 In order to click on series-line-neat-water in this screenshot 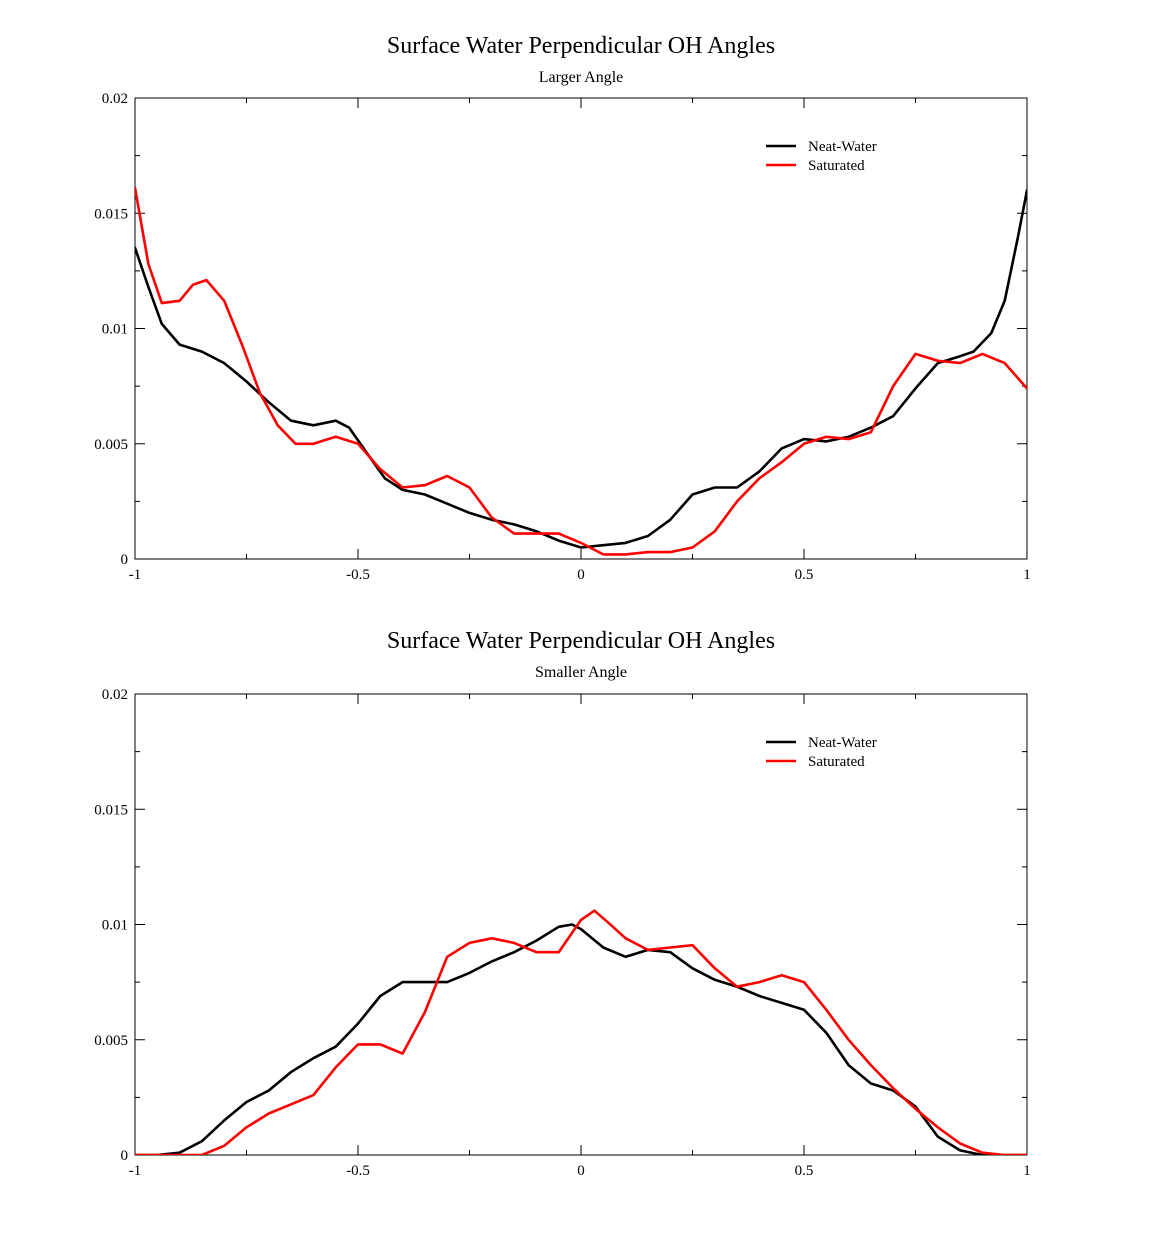, I will do `click(581, 1039)`.